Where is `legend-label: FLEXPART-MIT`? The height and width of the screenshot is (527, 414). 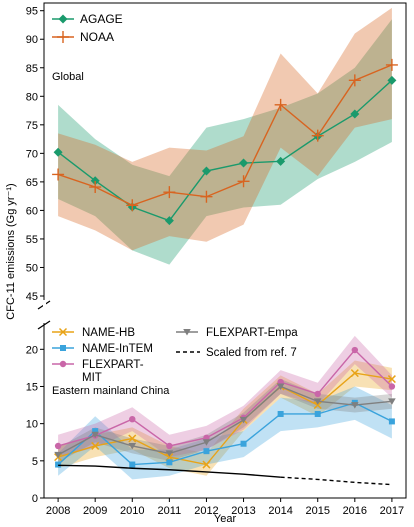
legend-label: FLEXPART-MIT is located at coordinates (113, 371).